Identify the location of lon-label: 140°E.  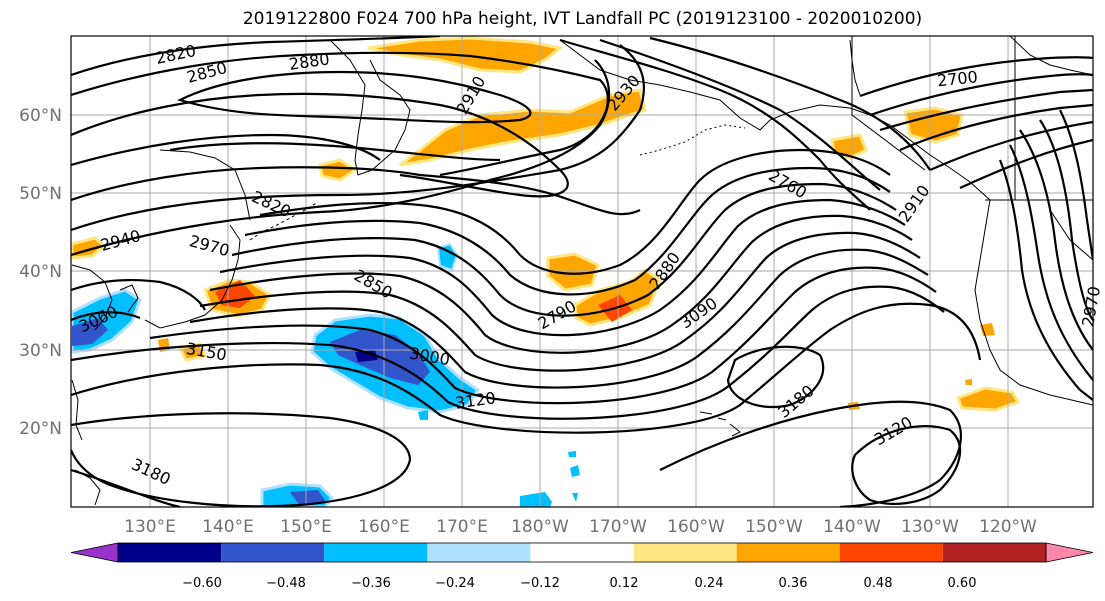
(228, 527).